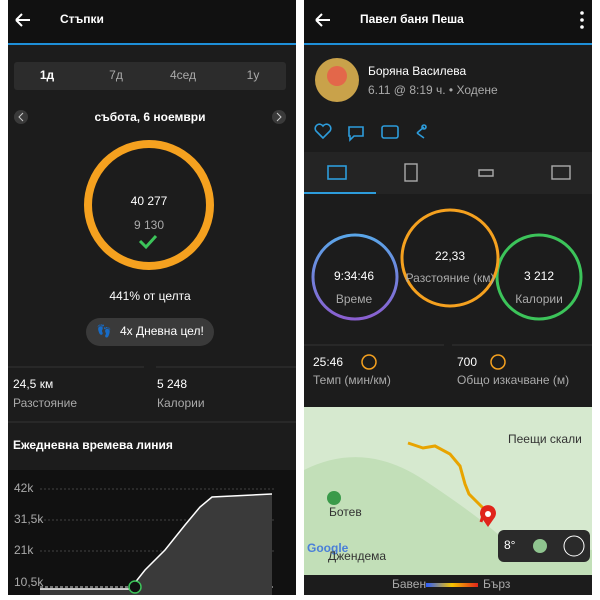  What do you see at coordinates (328, 362) in the screenshot?
I see `stat-value: 25:46` at bounding box center [328, 362].